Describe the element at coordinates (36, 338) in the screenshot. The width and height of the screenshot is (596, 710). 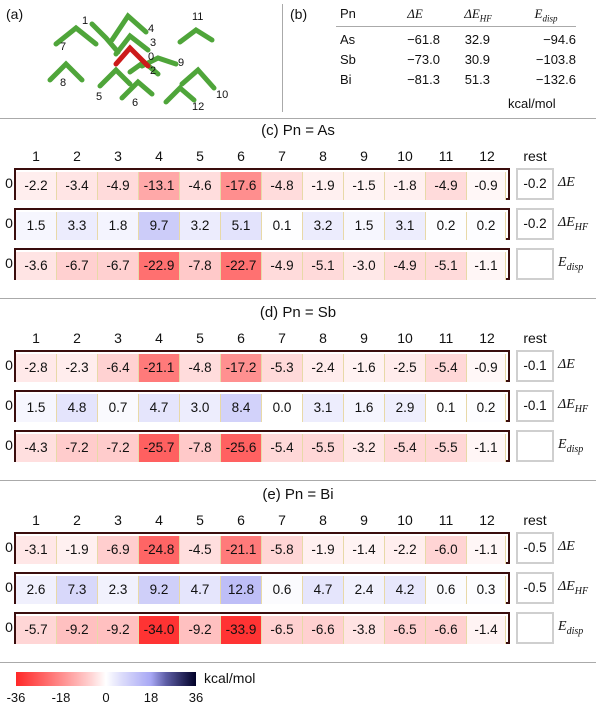
I see `column-header: 1` at that location.